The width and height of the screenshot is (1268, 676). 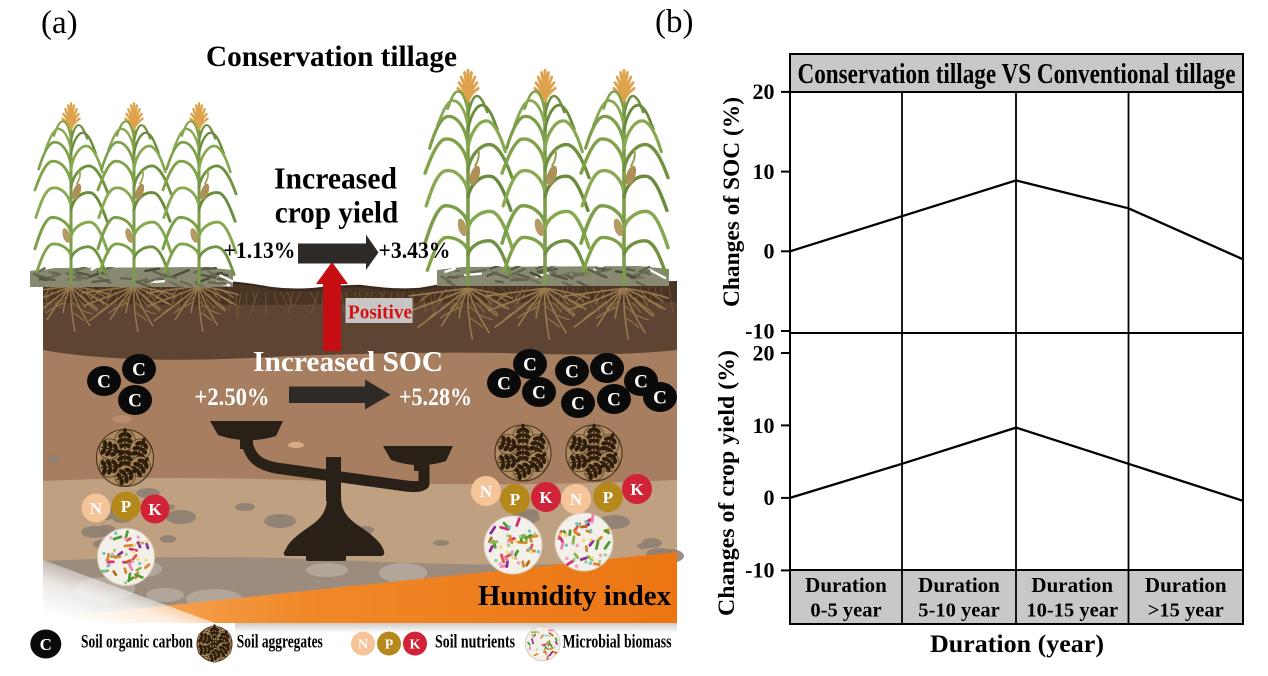 What do you see at coordinates (335, 178) in the screenshot?
I see `svg-text: Increased` at bounding box center [335, 178].